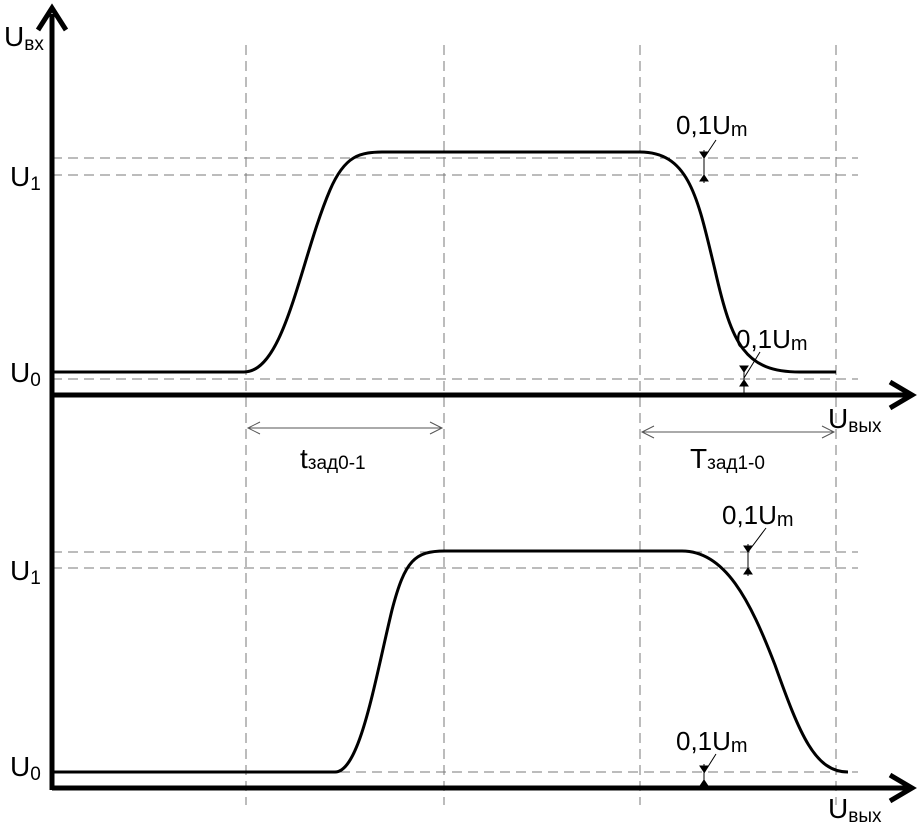  Describe the element at coordinates (704, 783) in the screenshot. I see `tol-bottom-u0-arrow-b` at that location.